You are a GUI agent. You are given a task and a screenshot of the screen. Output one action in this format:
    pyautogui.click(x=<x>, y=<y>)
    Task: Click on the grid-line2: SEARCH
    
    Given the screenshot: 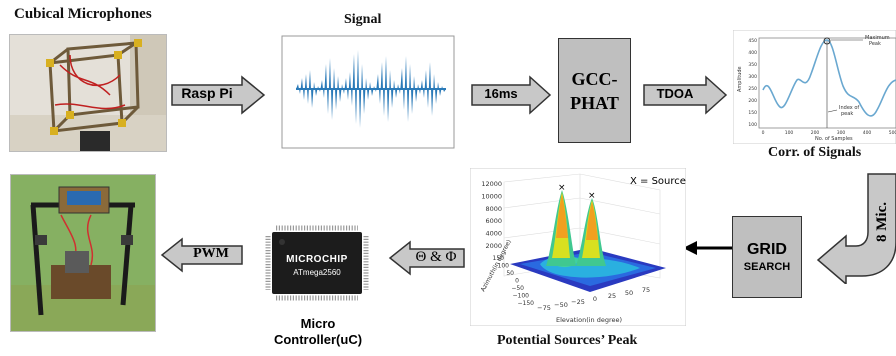 What is the action you would take?
    pyautogui.click(x=767, y=267)
    